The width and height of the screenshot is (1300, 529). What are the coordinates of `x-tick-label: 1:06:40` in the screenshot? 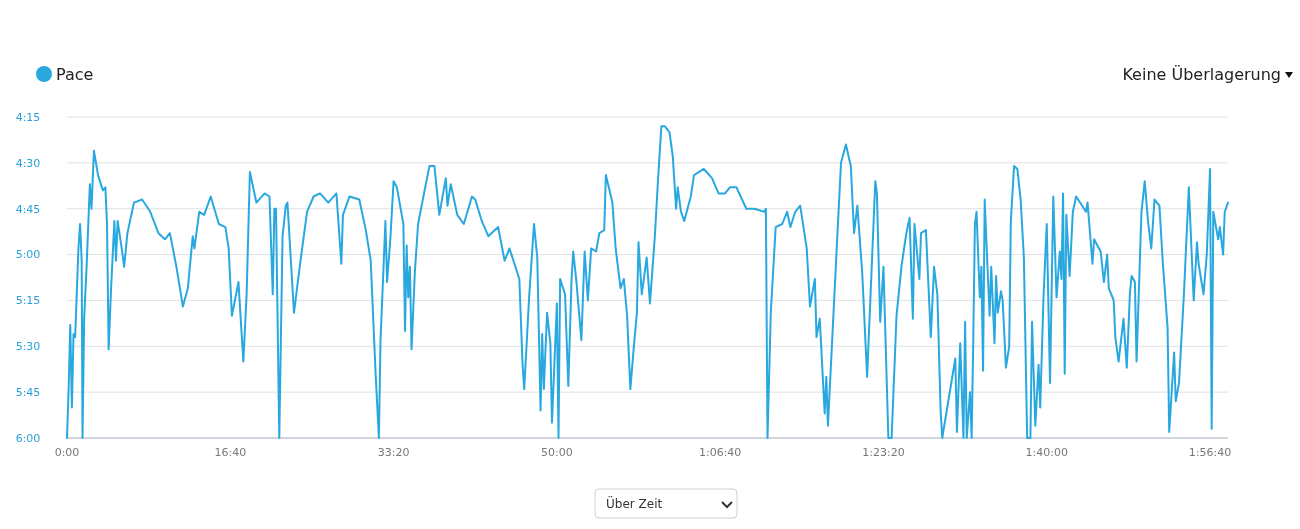 It's located at (720, 452).